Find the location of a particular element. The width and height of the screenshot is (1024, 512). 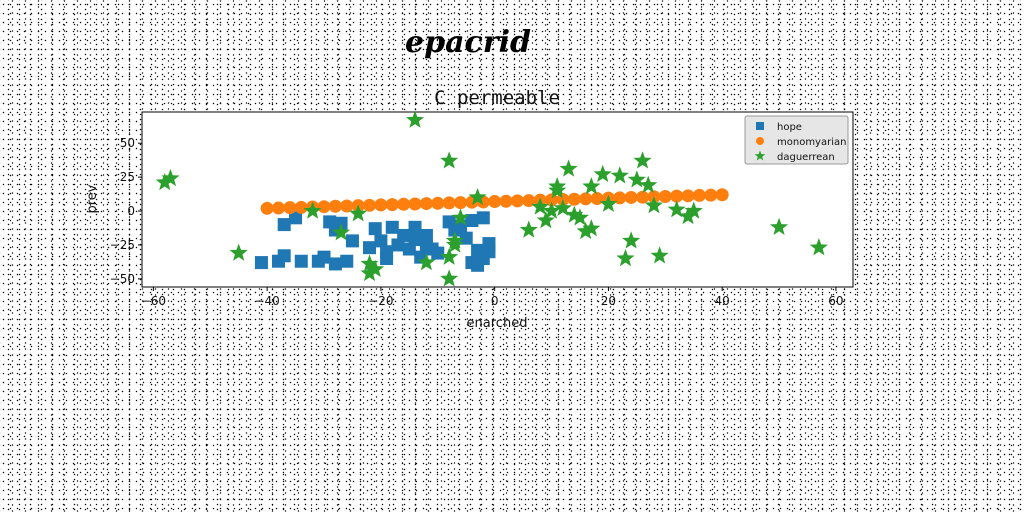

x-tick-label: 60 is located at coordinates (835, 301).